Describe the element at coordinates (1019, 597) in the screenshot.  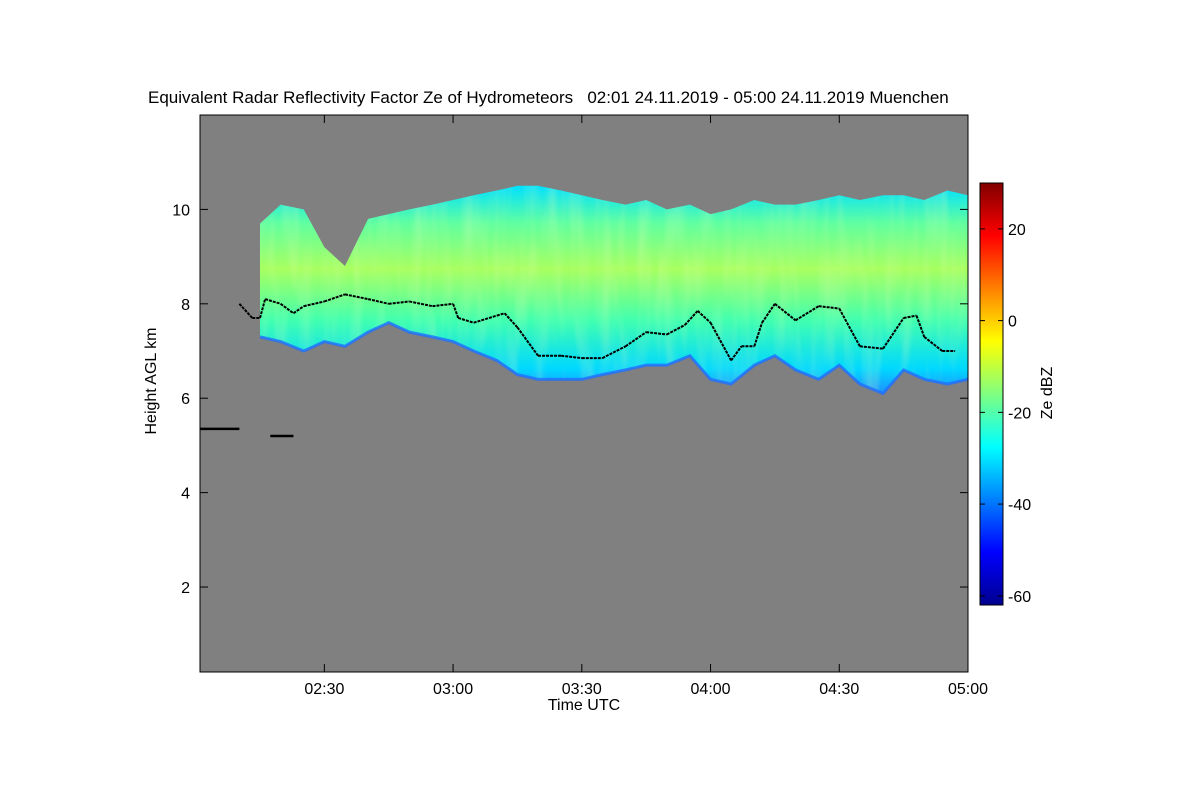
I see `colorbar-tick-label: -60` at that location.